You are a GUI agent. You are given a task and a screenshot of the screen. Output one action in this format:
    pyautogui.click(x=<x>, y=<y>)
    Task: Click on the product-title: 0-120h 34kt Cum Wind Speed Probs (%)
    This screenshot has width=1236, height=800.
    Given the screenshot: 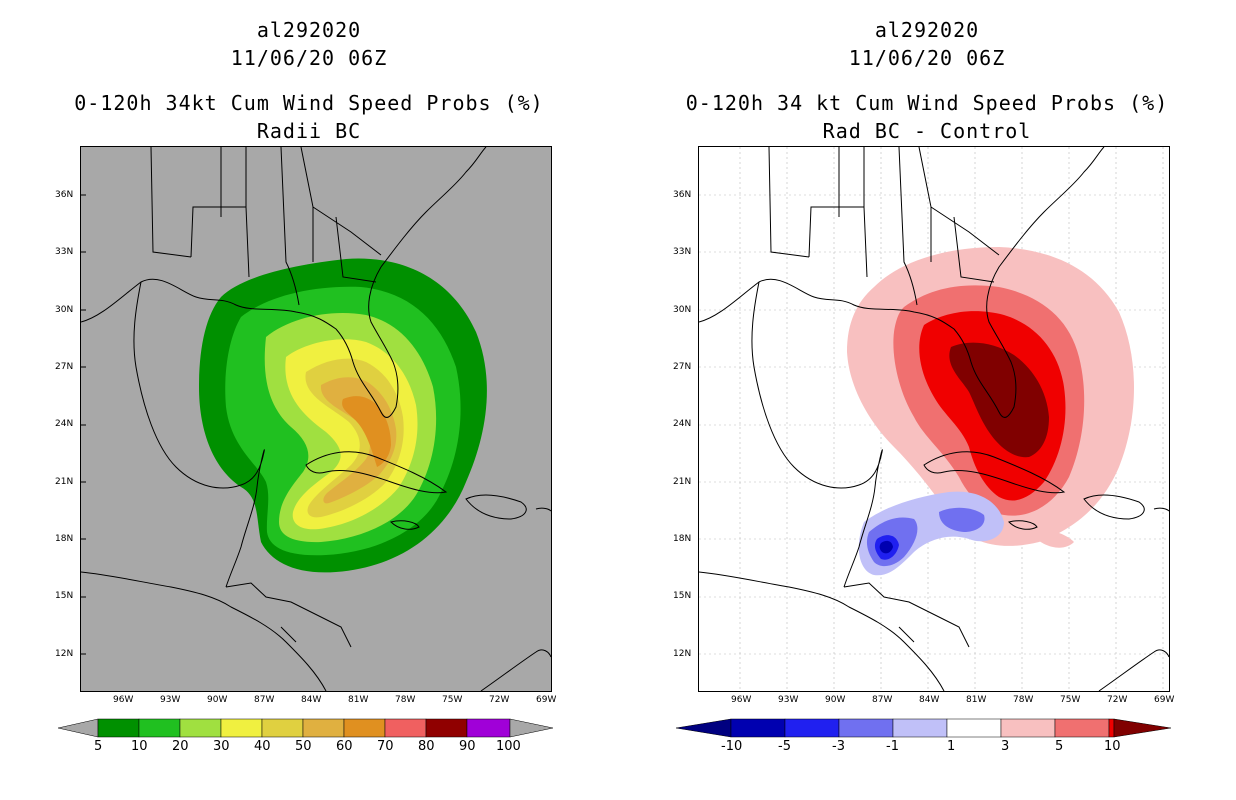 What is the action you would take?
    pyautogui.click(x=309, y=103)
    